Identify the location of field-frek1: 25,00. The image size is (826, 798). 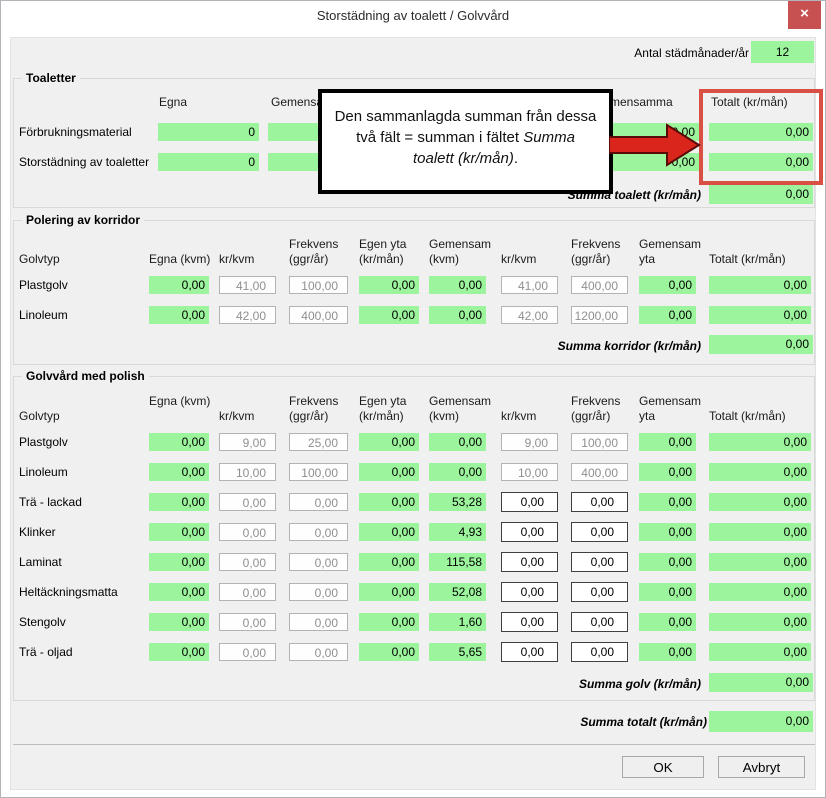
(318, 442).